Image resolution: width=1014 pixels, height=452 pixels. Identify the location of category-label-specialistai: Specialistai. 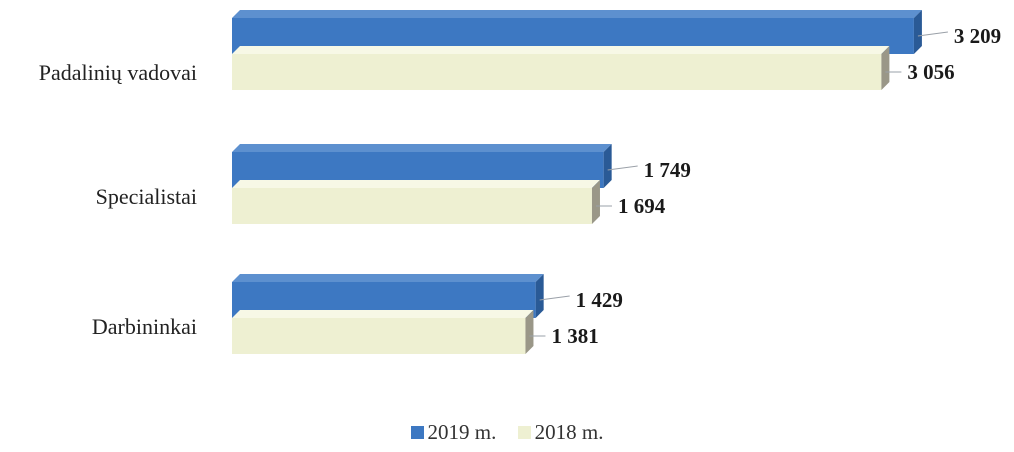
(146, 196).